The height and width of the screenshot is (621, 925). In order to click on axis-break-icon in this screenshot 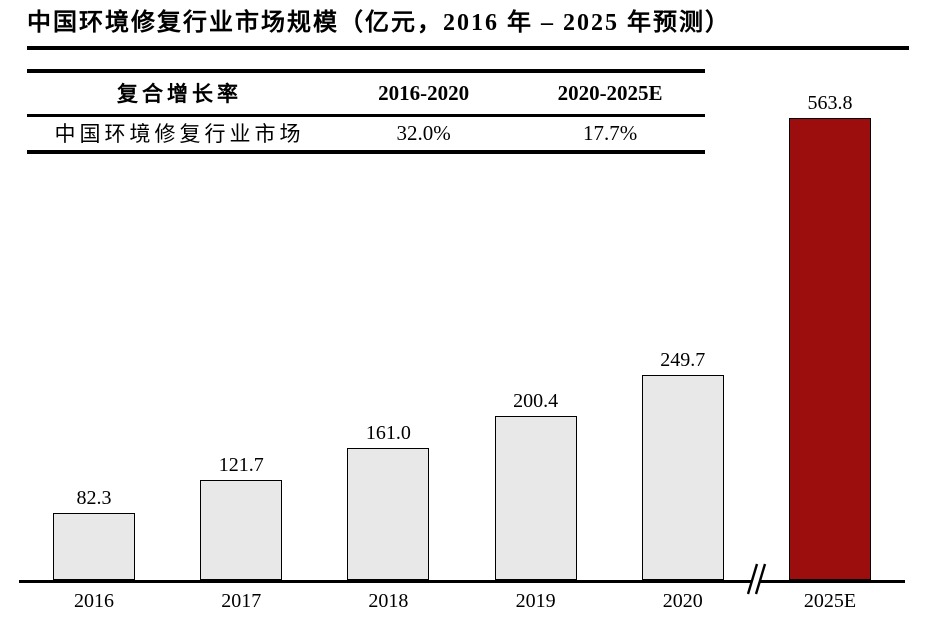, I will do `click(756, 579)`.